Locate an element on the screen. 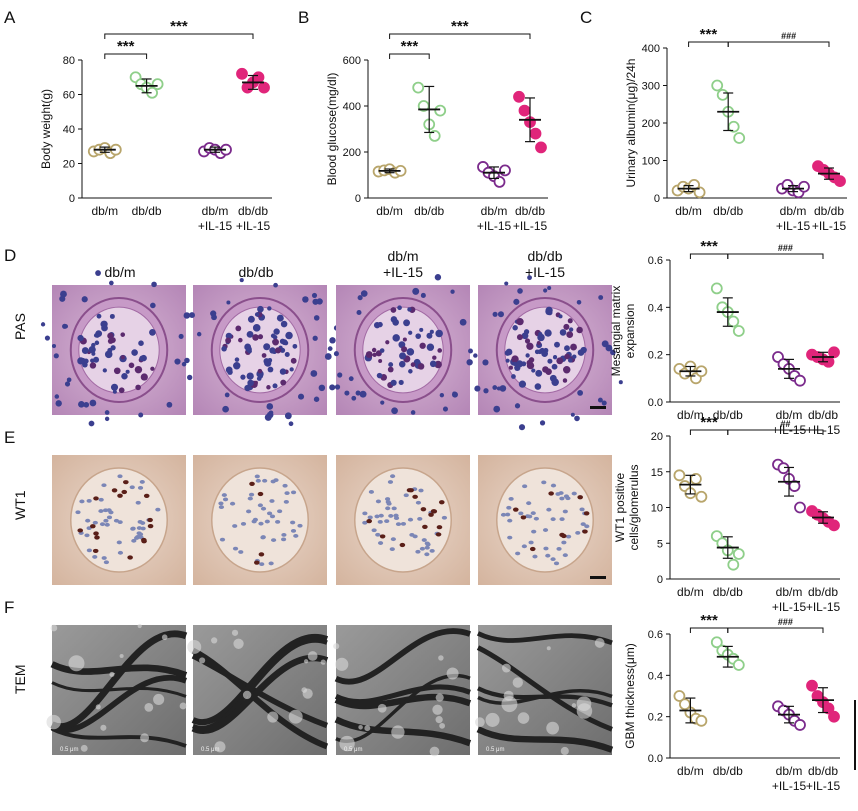 This screenshot has height=811, width=858. y-tick-label: 0.6 is located at coordinates (655, 635).